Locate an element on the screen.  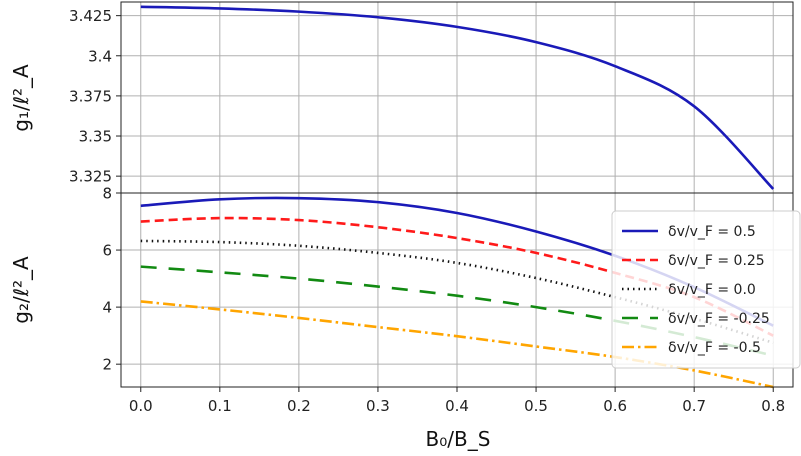
legend-label: δv/v_F = 0.0 is located at coordinates (712, 290).